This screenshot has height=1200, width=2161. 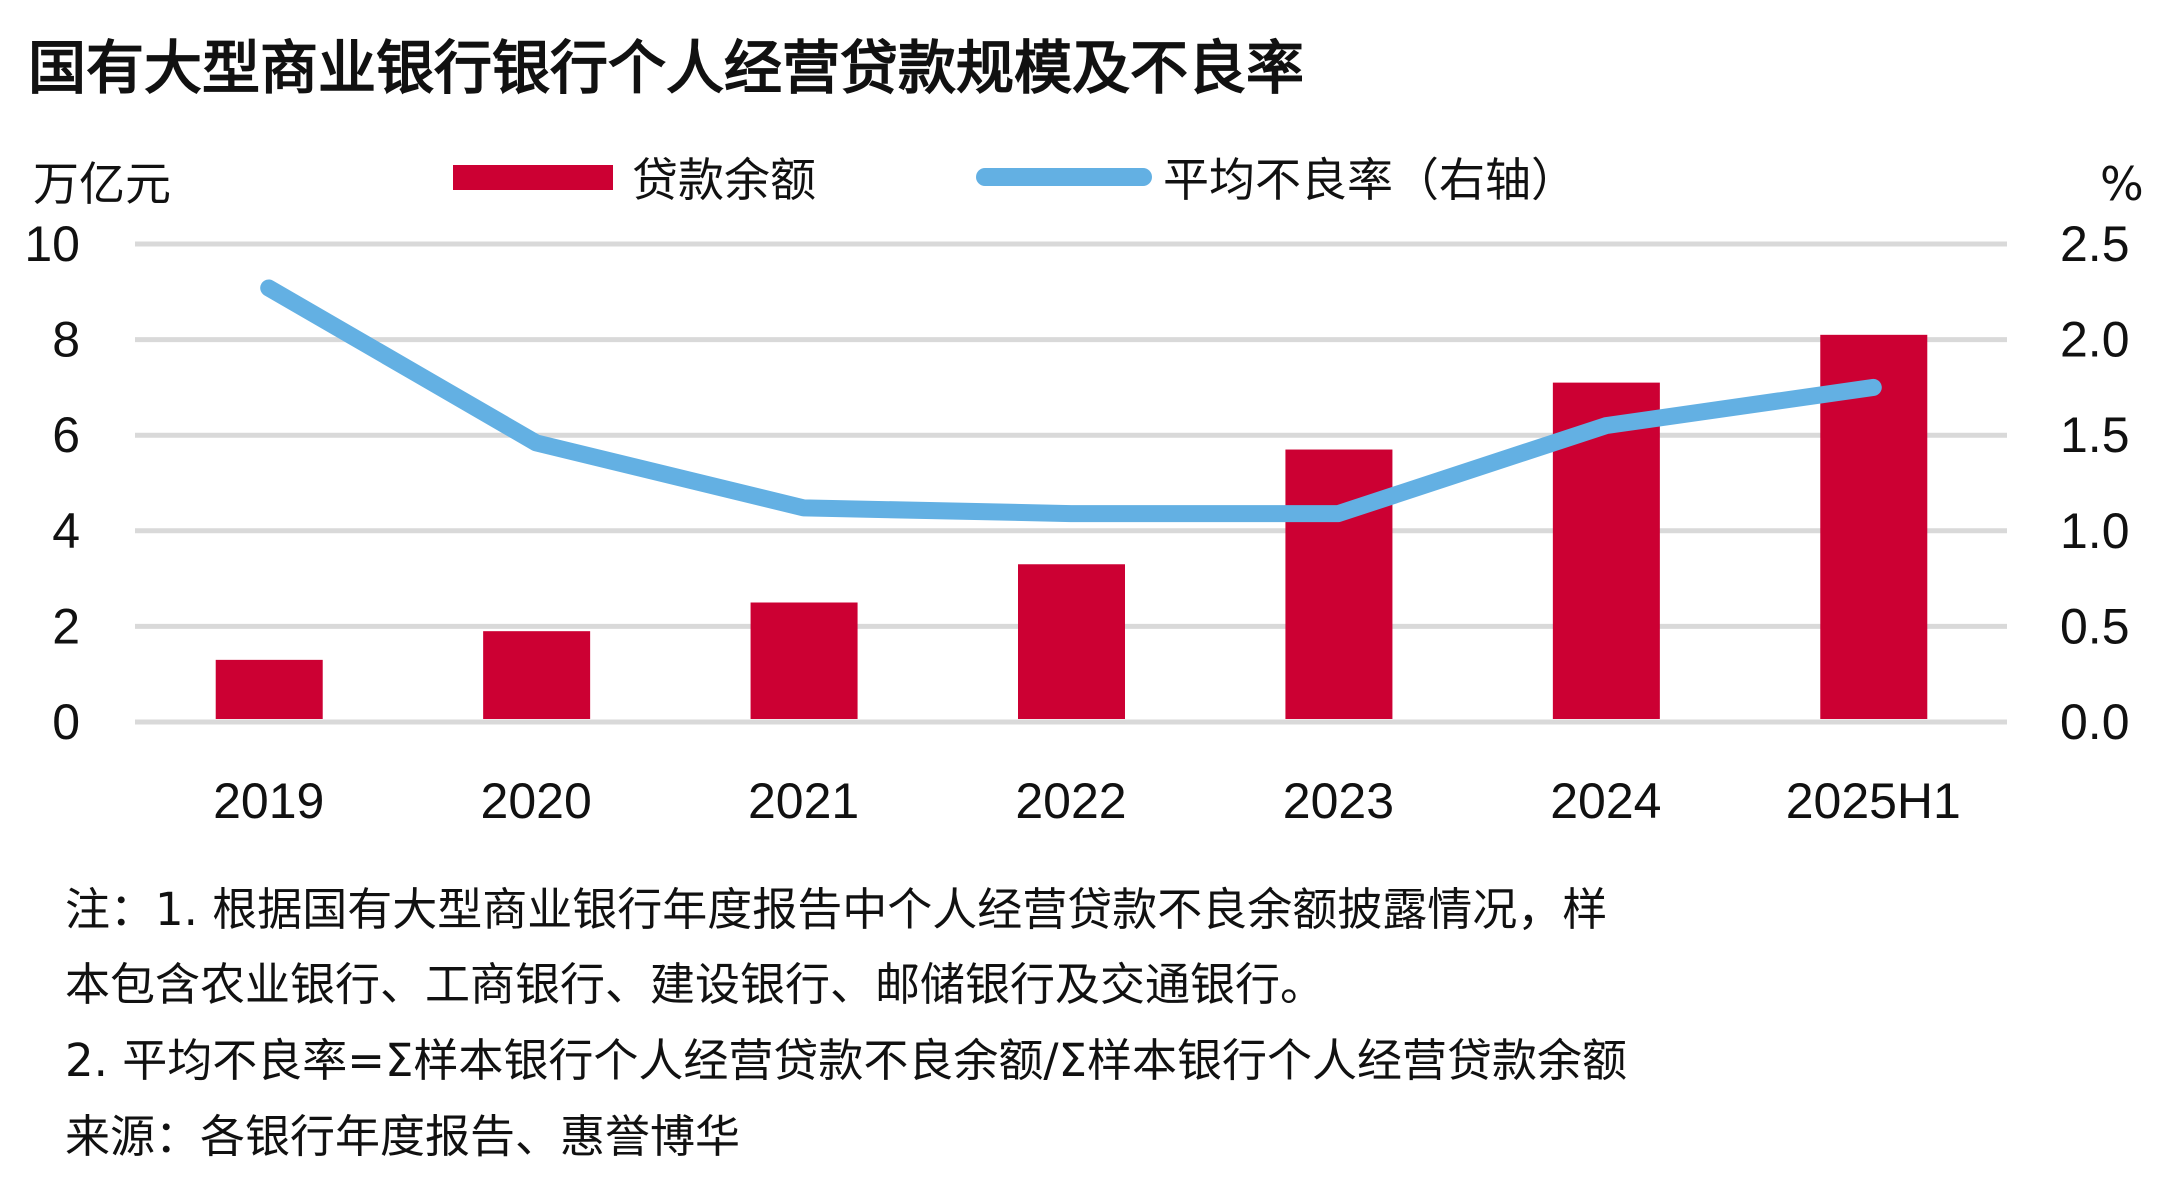 What do you see at coordinates (66, 531) in the screenshot?
I see `left-tick-label: 4` at bounding box center [66, 531].